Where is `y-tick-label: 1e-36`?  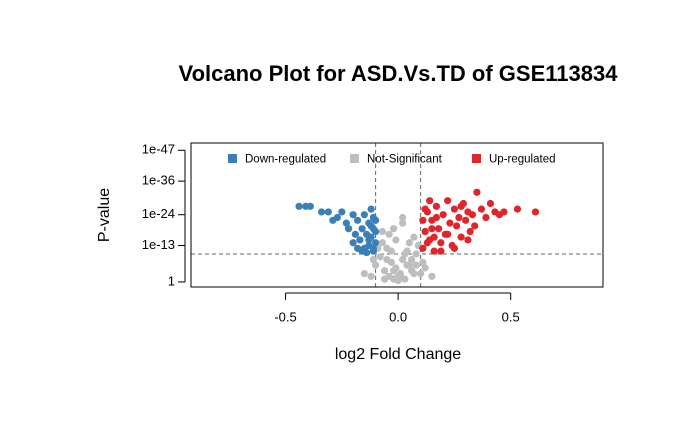
y-tick-label: 1e-36 is located at coordinates (158, 180).